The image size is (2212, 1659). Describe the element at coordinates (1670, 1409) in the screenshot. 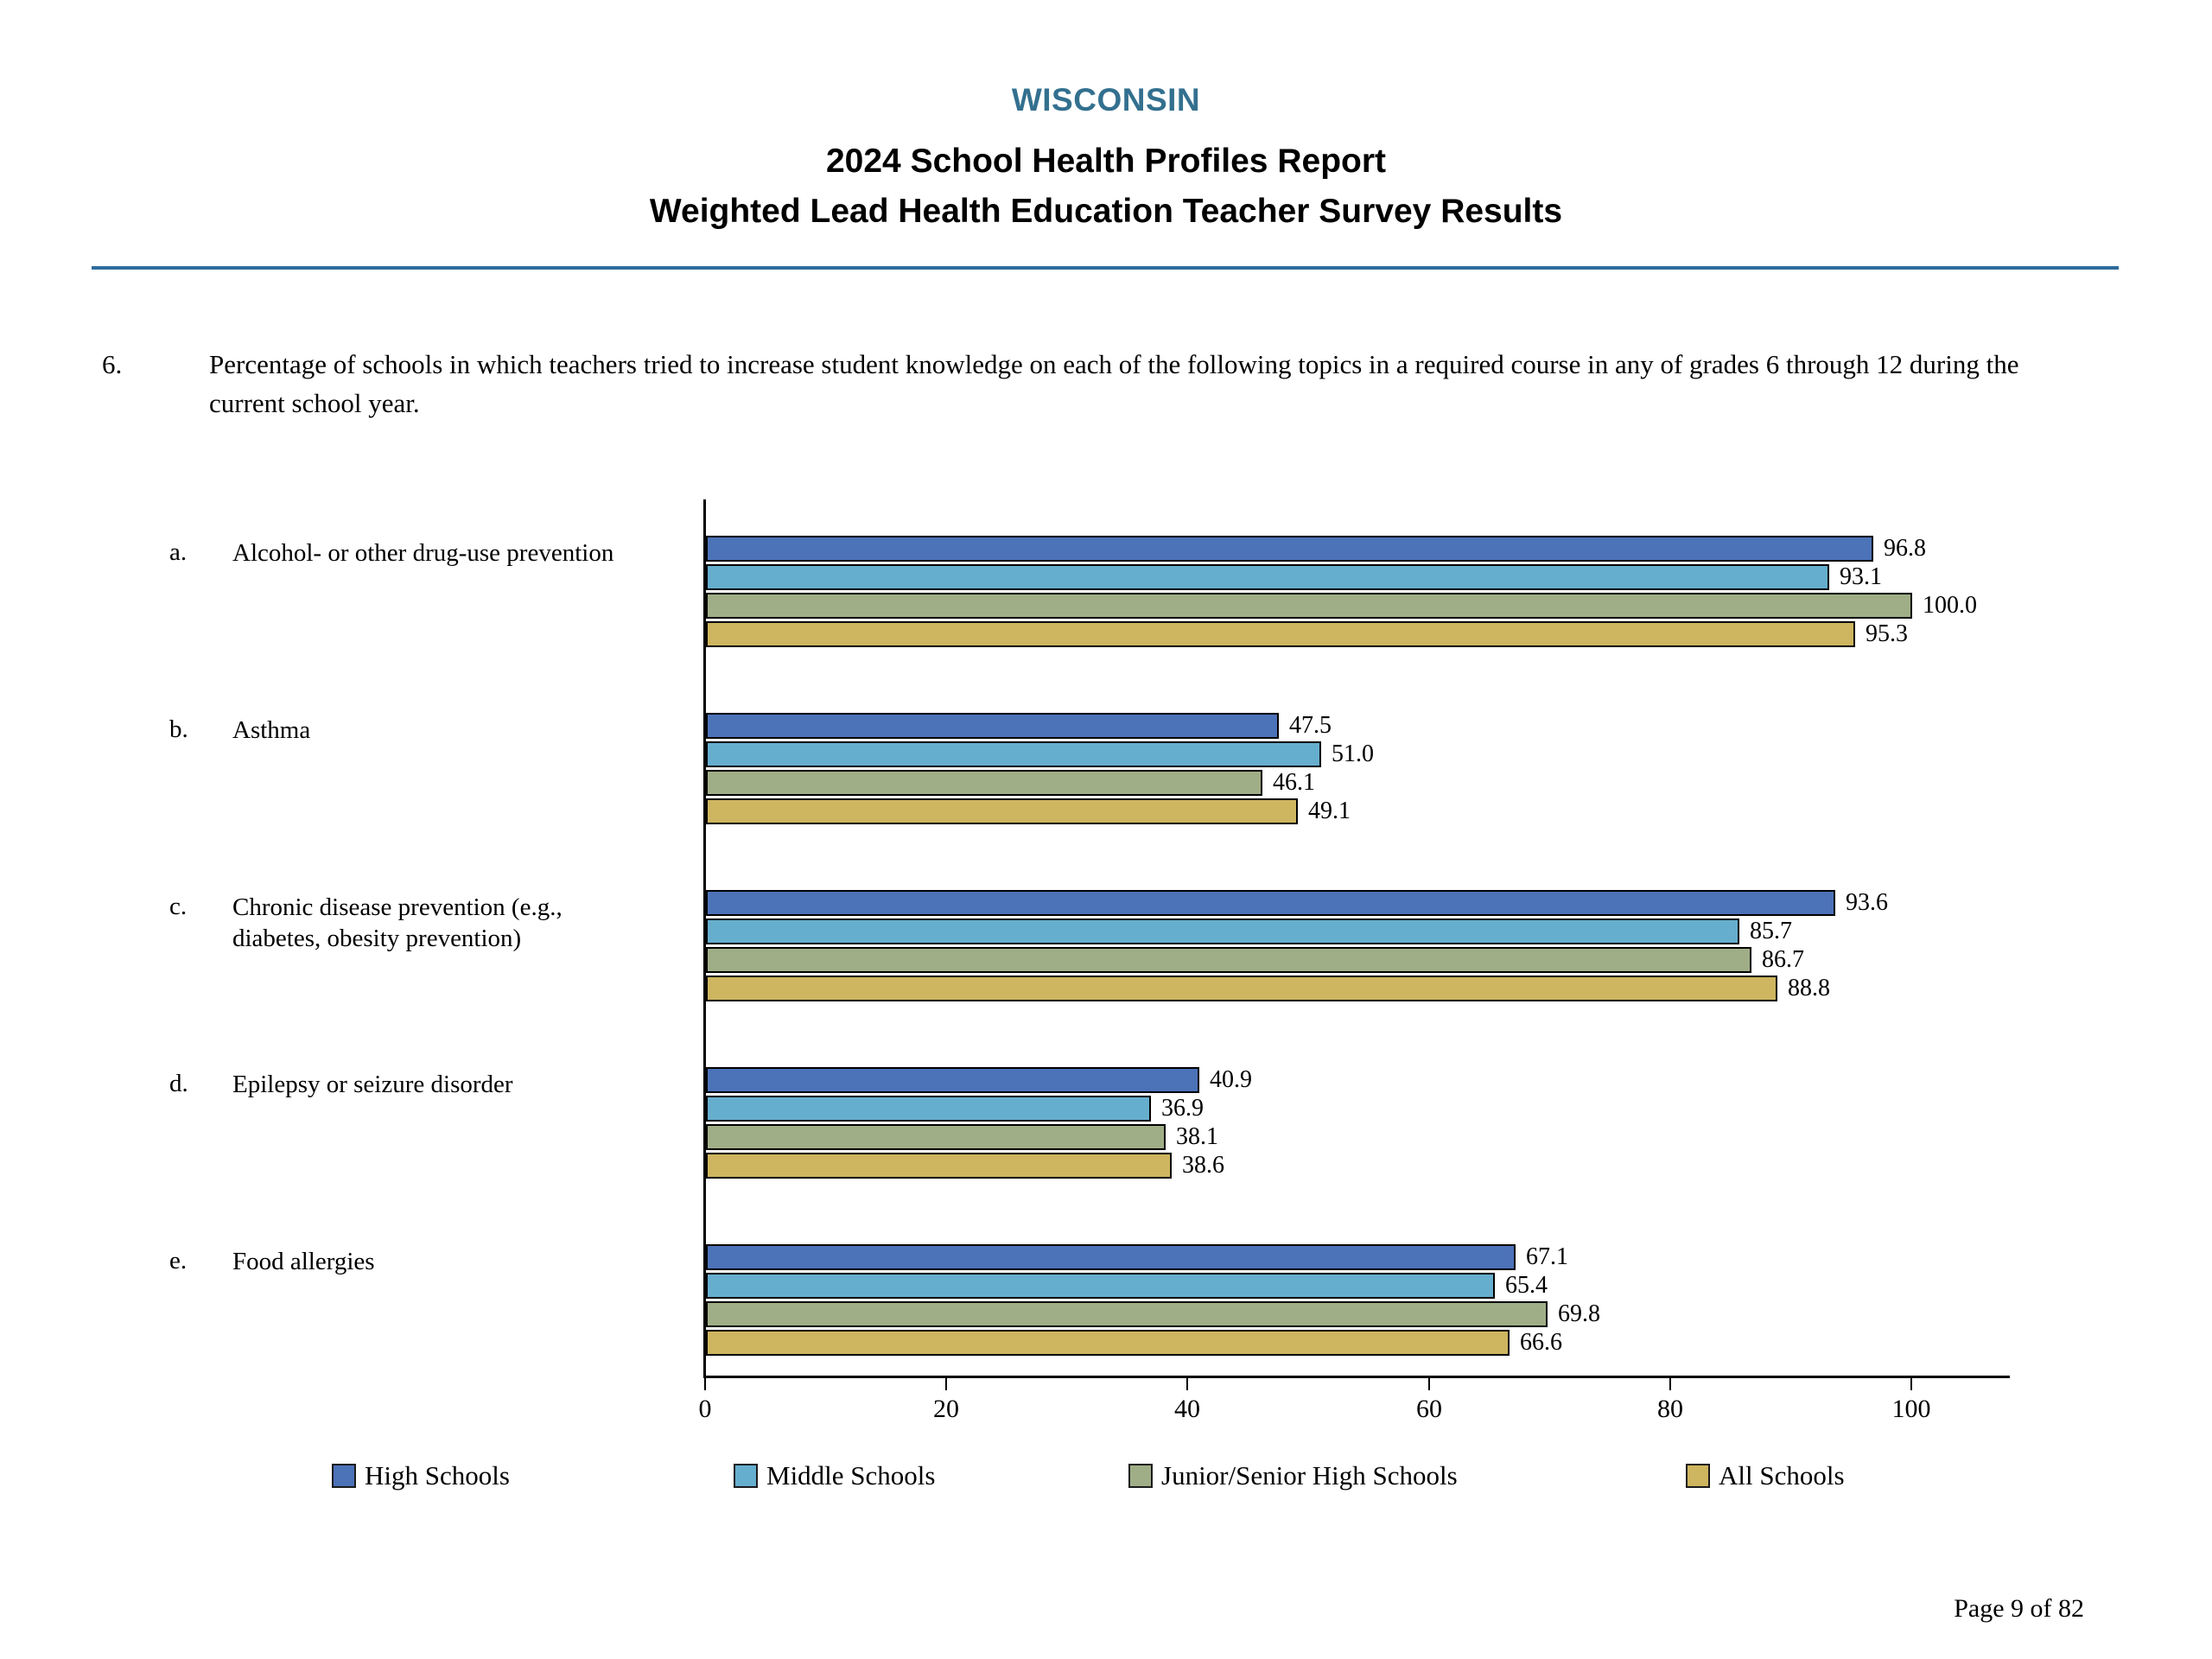

I see `x-axis-tick-label: 80` at that location.